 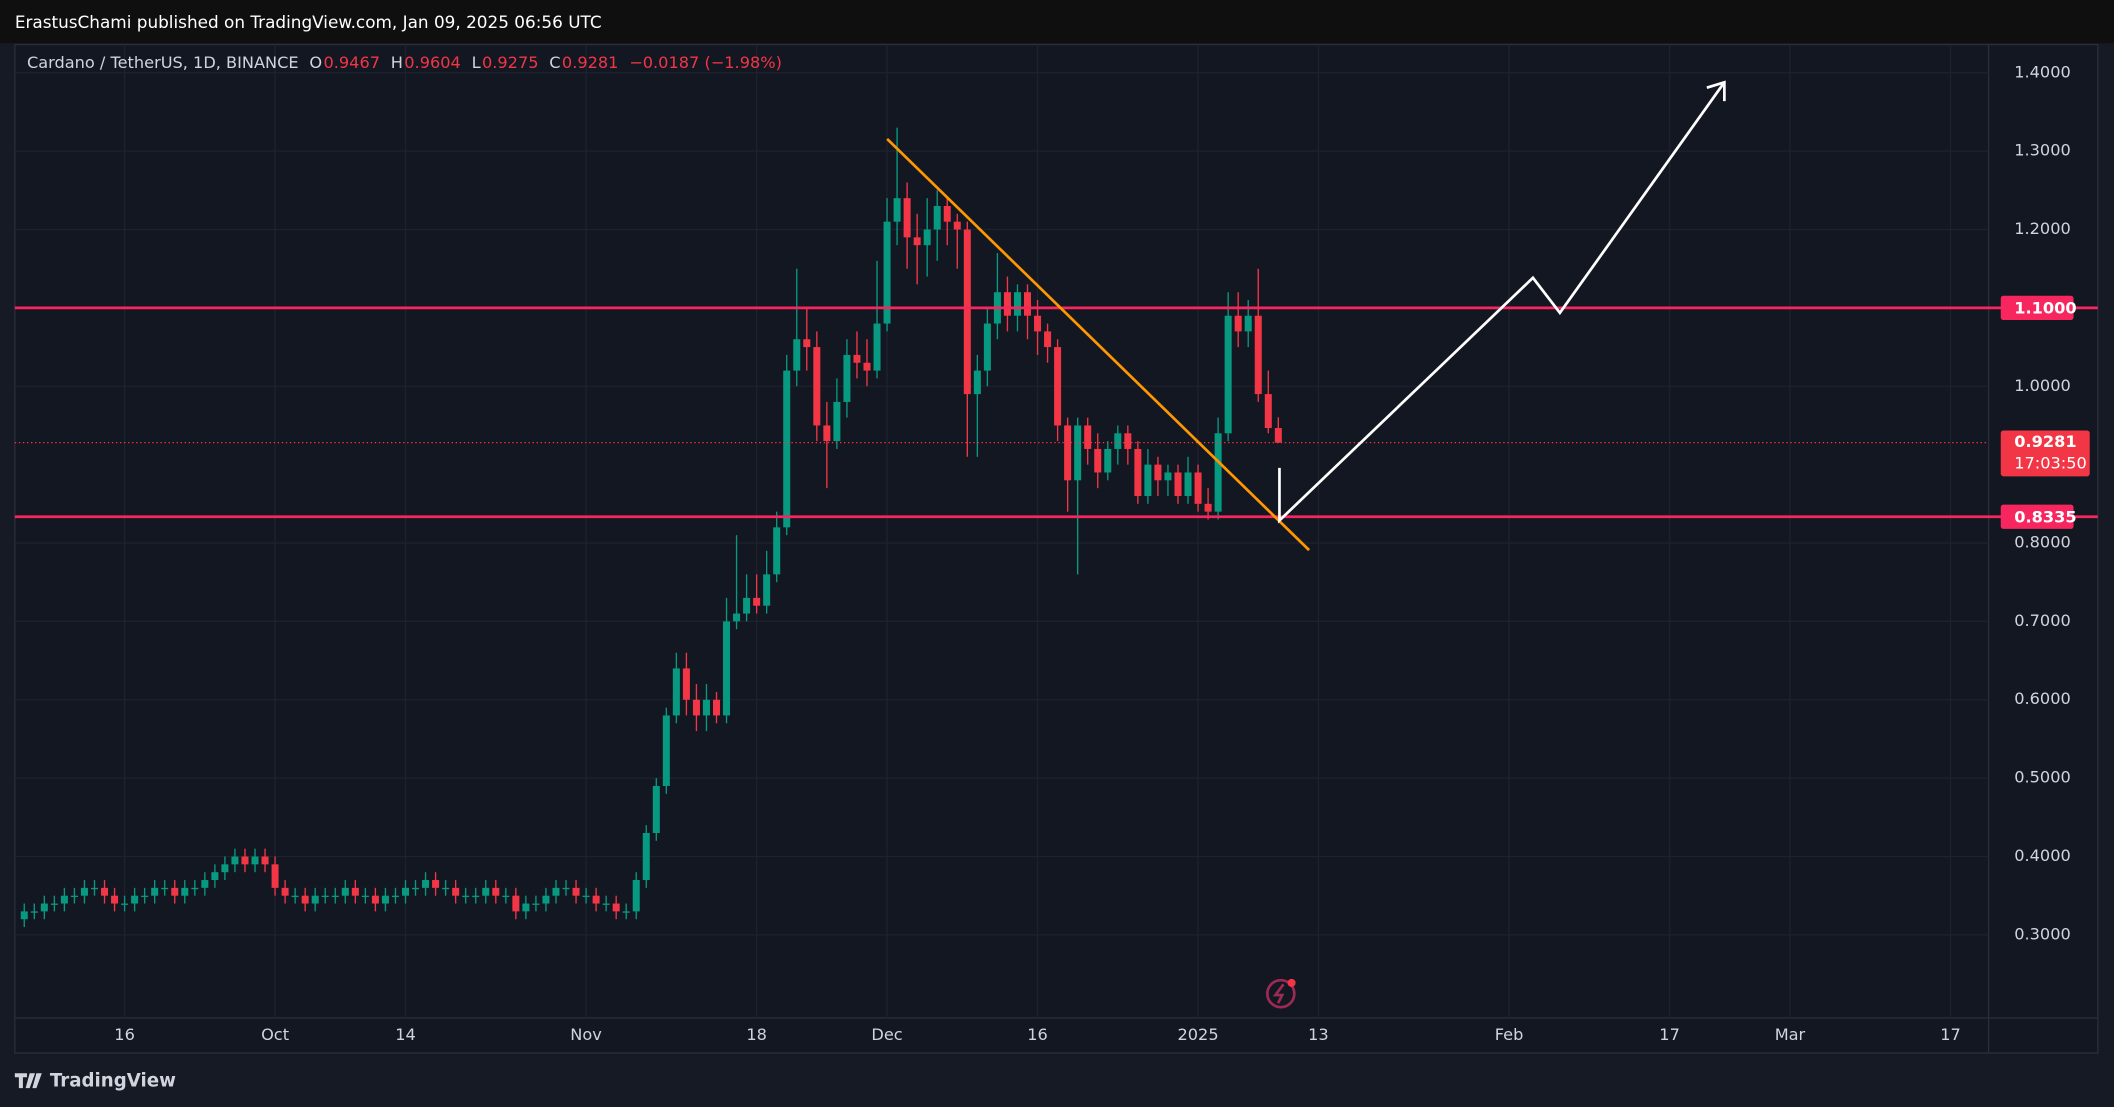 I want to click on countdown: 17:03:50, so click(x=2050, y=463).